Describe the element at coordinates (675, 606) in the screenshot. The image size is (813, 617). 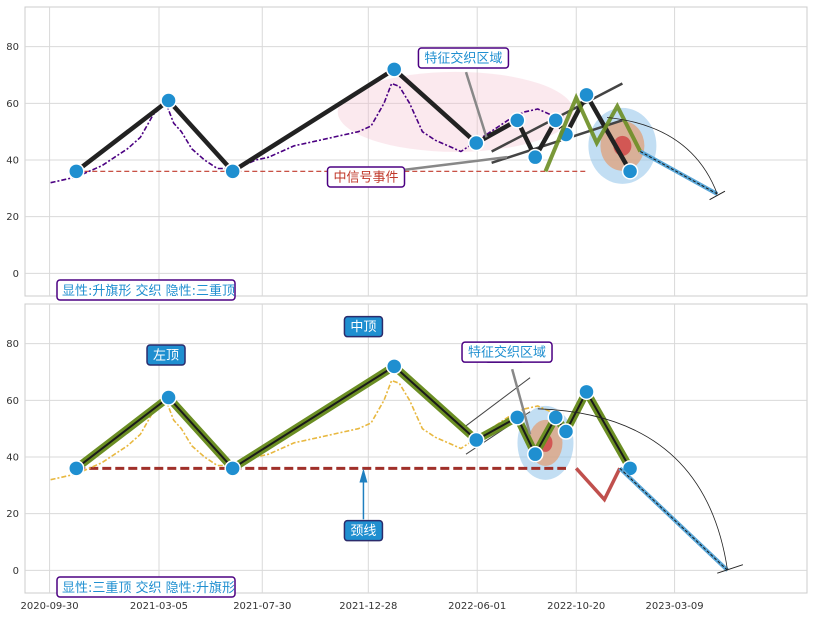
I see `x-tick-label: 2023-03-09` at that location.